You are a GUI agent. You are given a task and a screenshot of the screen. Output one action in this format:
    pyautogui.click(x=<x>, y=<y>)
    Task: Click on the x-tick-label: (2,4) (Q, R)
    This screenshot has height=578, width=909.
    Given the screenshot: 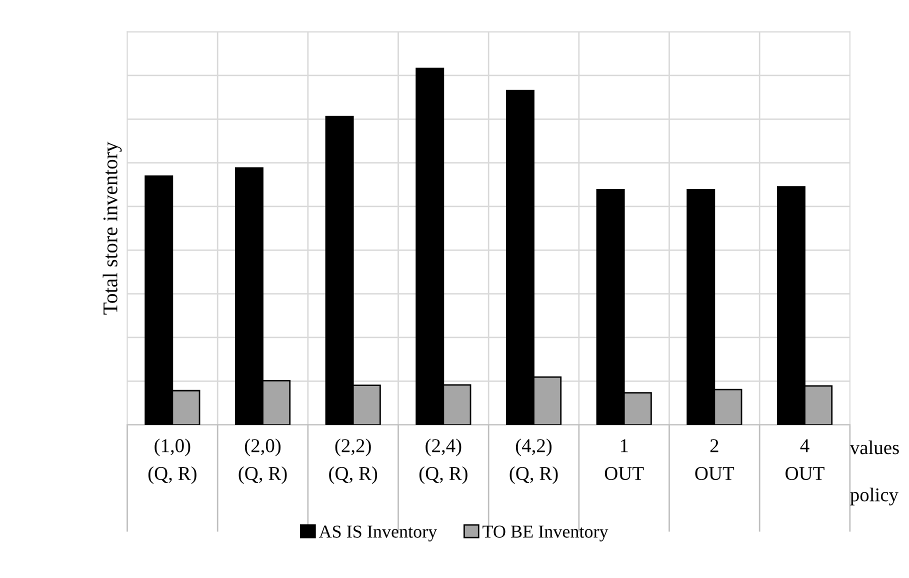 What is the action you would take?
    pyautogui.click(x=443, y=461)
    